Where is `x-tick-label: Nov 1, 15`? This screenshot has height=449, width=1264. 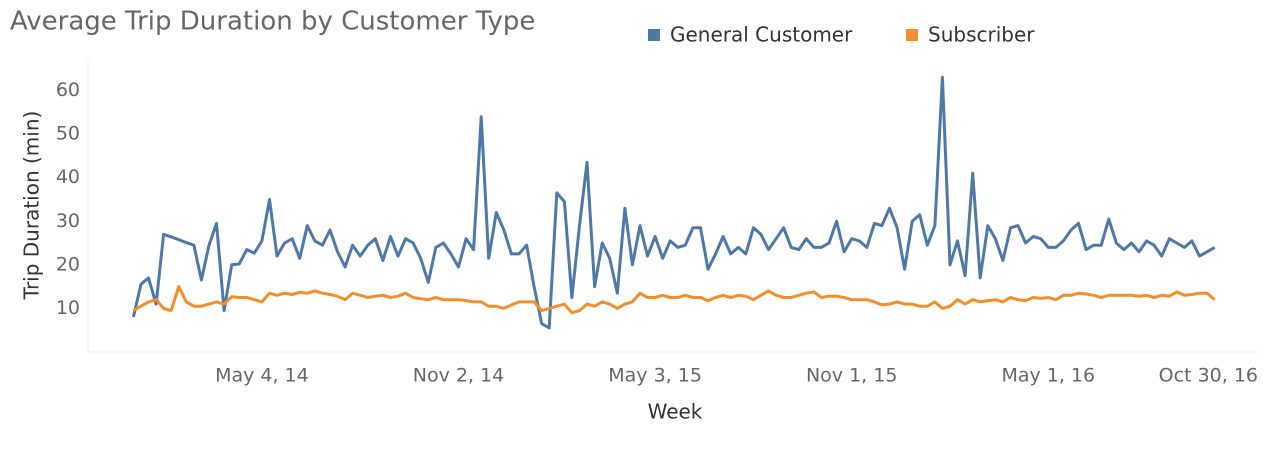
x-tick-label: Nov 1, 15 is located at coordinates (851, 376).